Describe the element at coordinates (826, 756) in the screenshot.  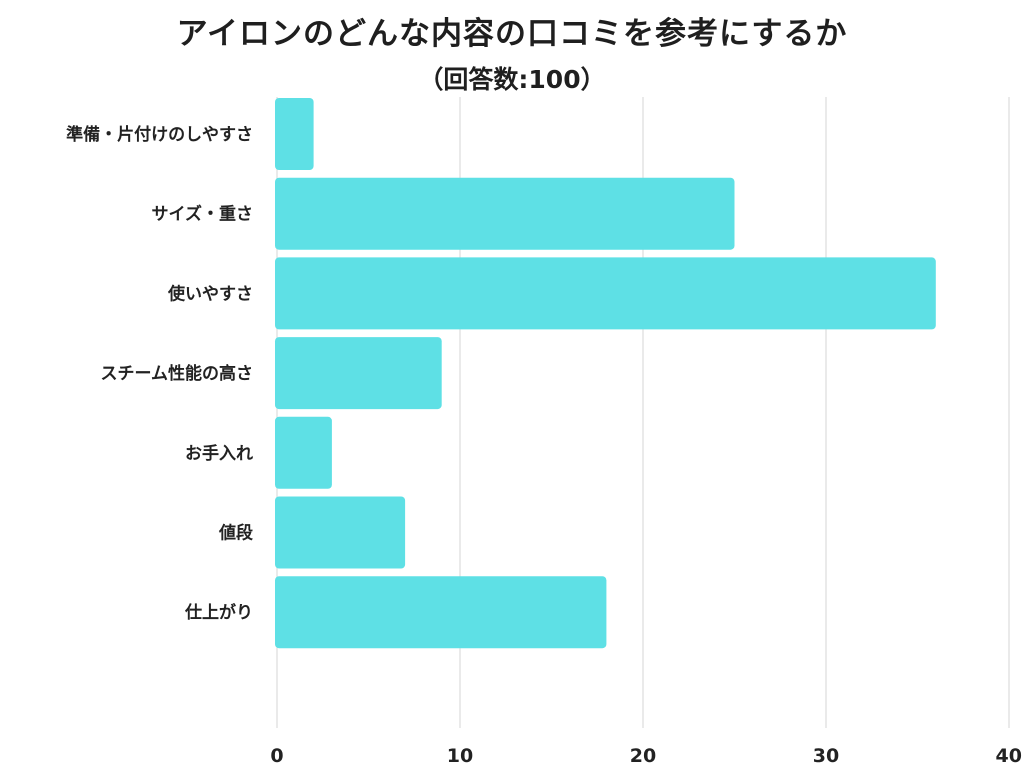
I see `x-tick-label-30: 30` at that location.